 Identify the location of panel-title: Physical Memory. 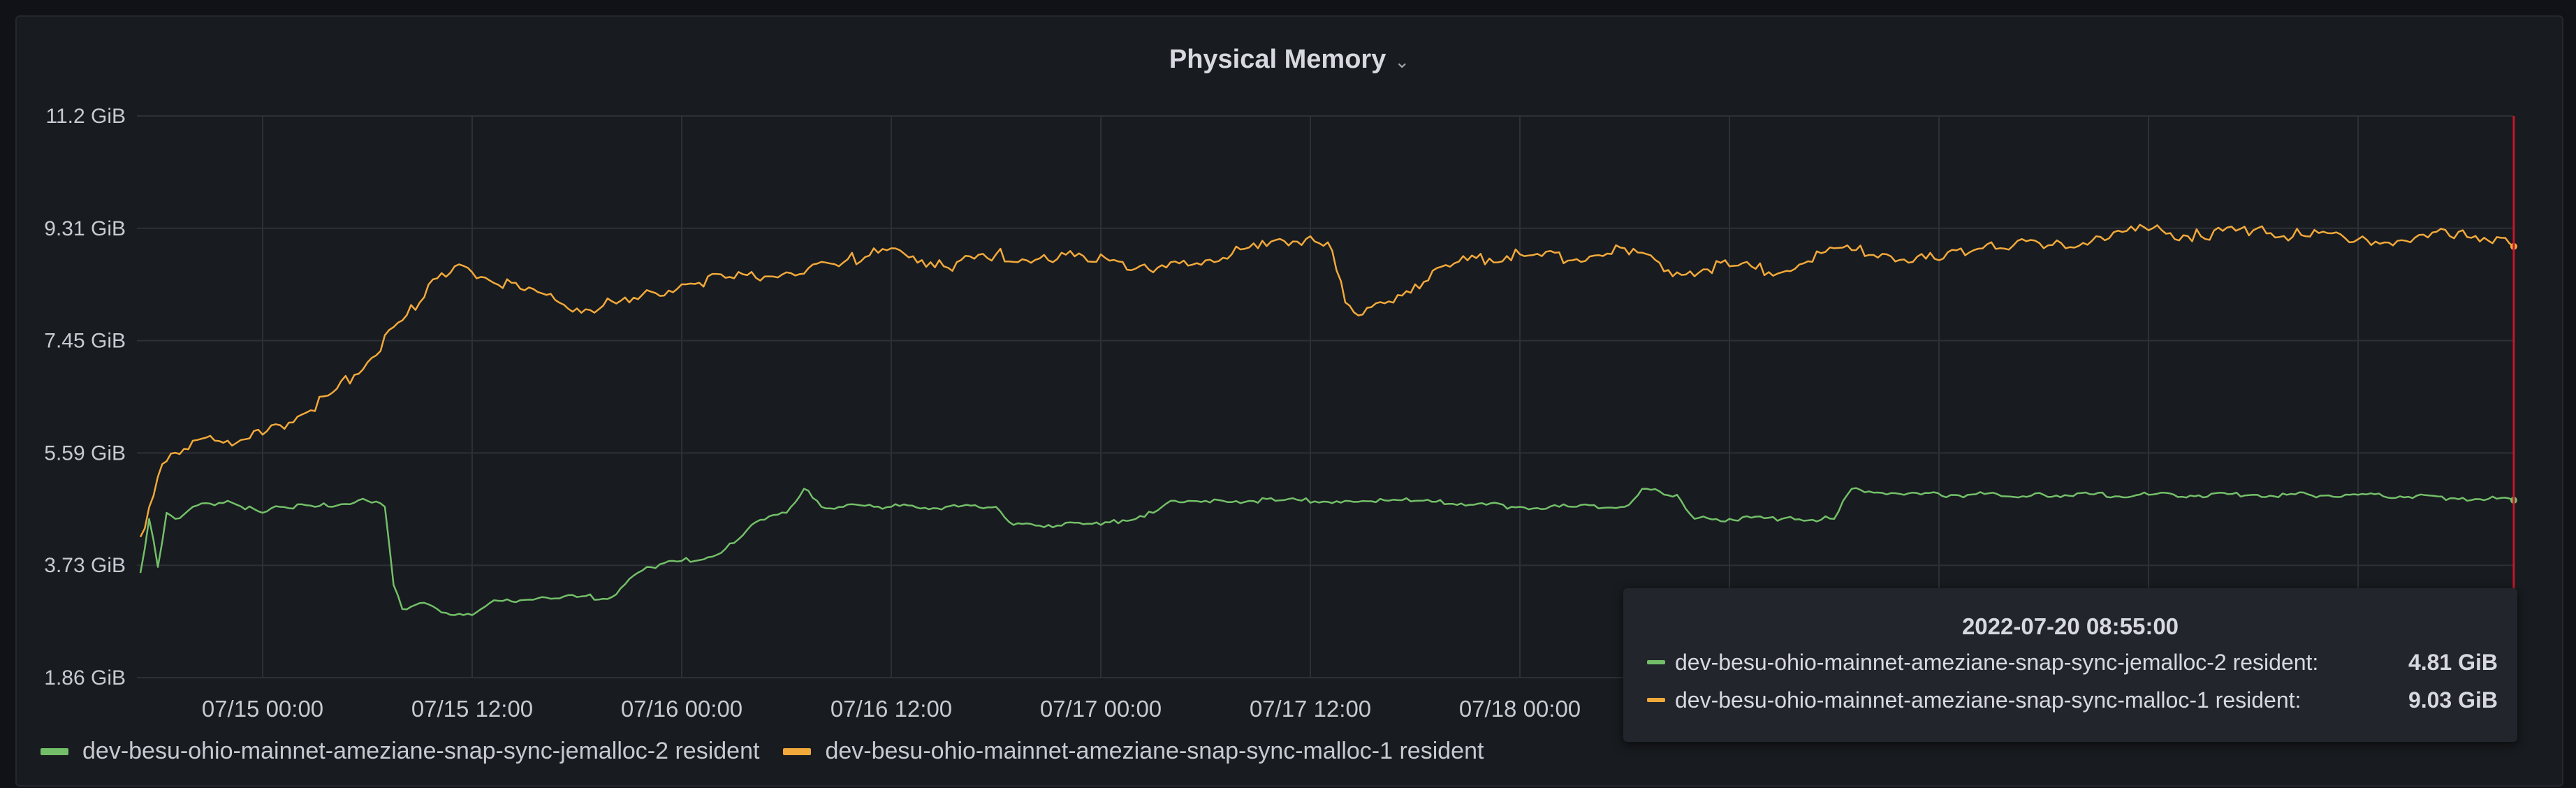
(1277, 60).